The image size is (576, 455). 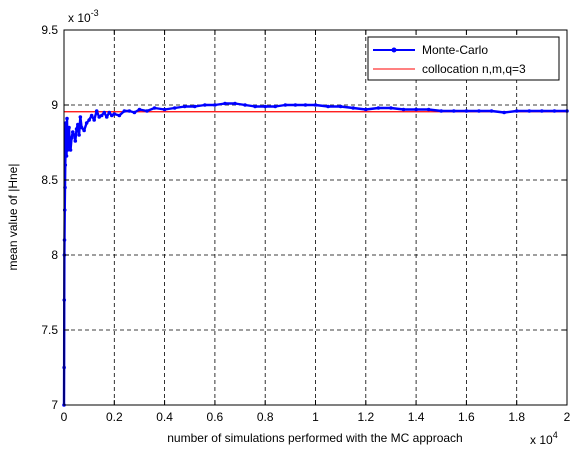 What do you see at coordinates (49, 180) in the screenshot?
I see `y-tick-label: 8.5` at bounding box center [49, 180].